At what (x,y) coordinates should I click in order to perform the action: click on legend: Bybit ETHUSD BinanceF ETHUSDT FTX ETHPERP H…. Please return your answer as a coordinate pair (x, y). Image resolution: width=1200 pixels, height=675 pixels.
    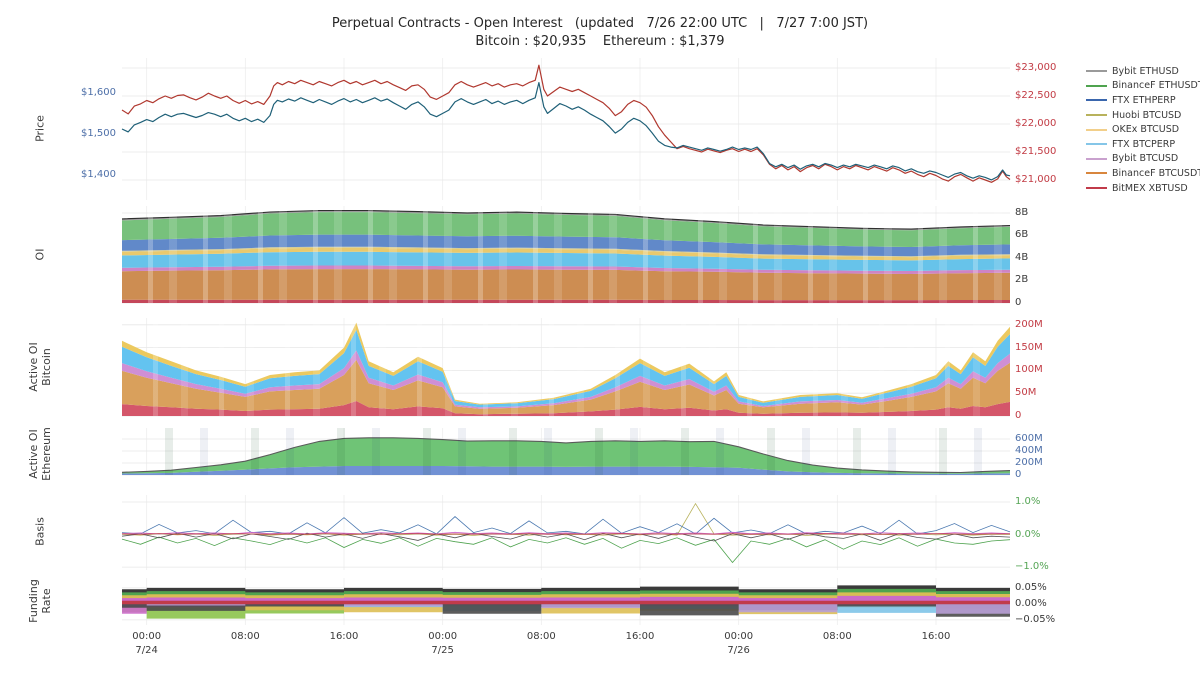
    Looking at the image, I should click on (1143, 129).